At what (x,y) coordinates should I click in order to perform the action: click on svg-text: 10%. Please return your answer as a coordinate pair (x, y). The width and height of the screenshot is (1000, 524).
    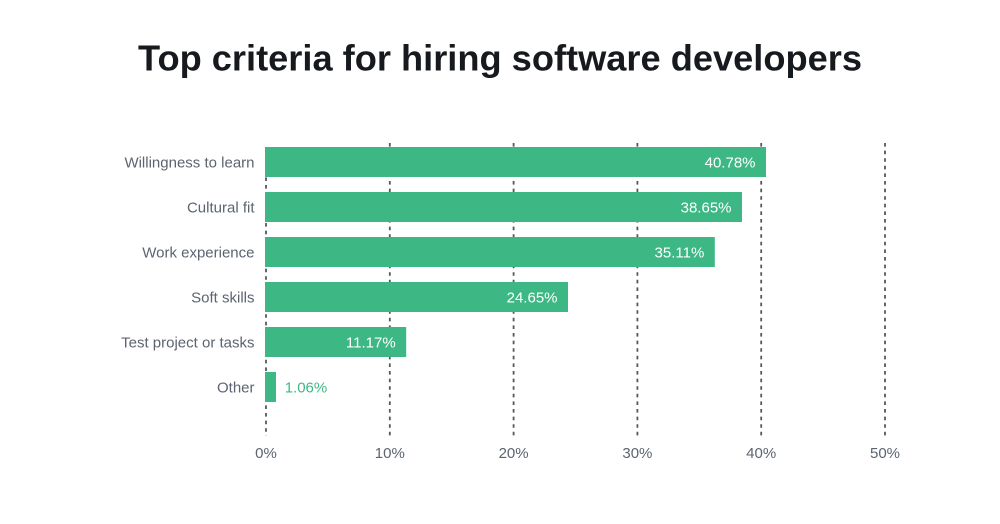
    Looking at the image, I should click on (390, 453).